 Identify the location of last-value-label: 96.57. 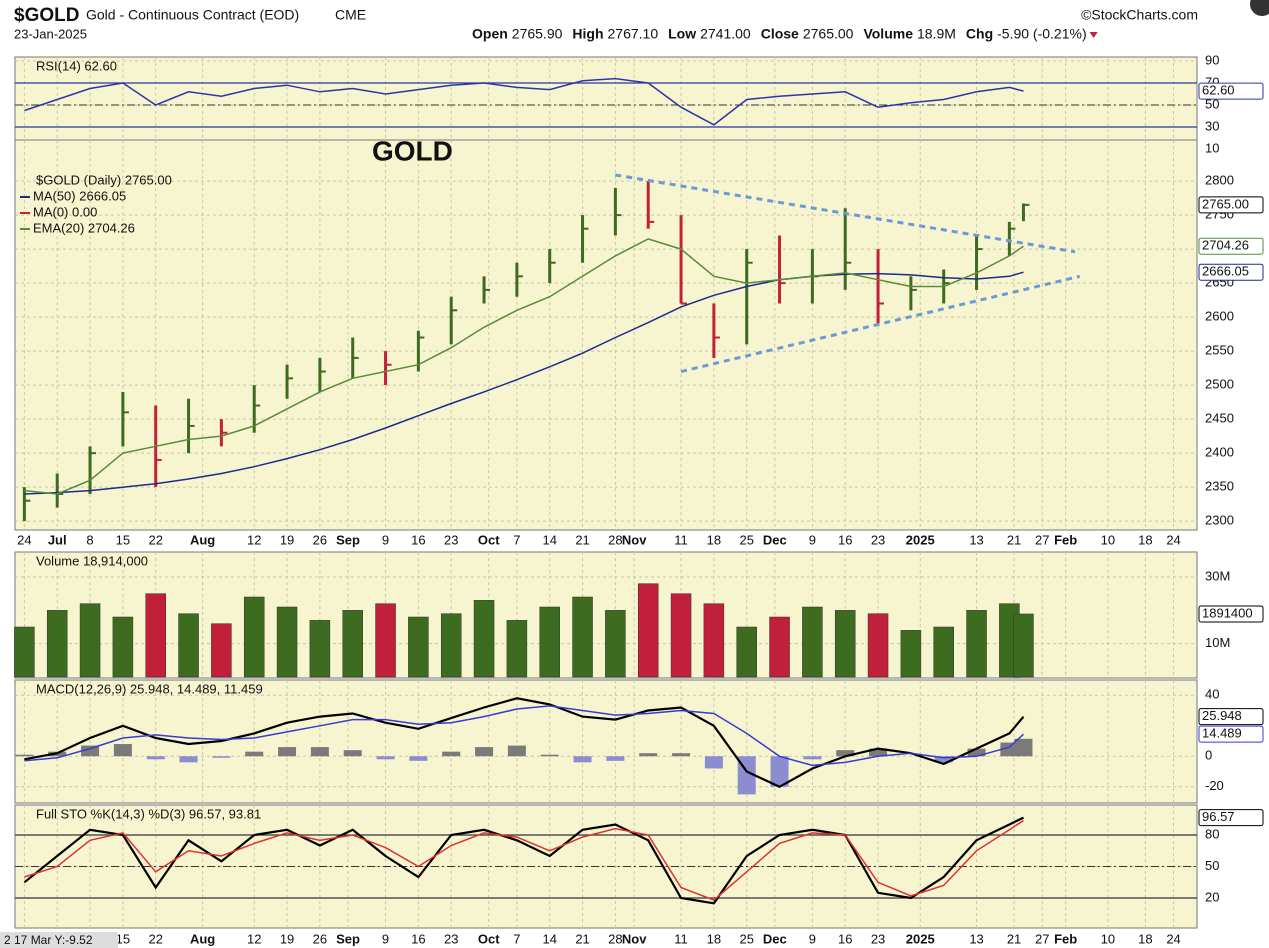
(1218, 816).